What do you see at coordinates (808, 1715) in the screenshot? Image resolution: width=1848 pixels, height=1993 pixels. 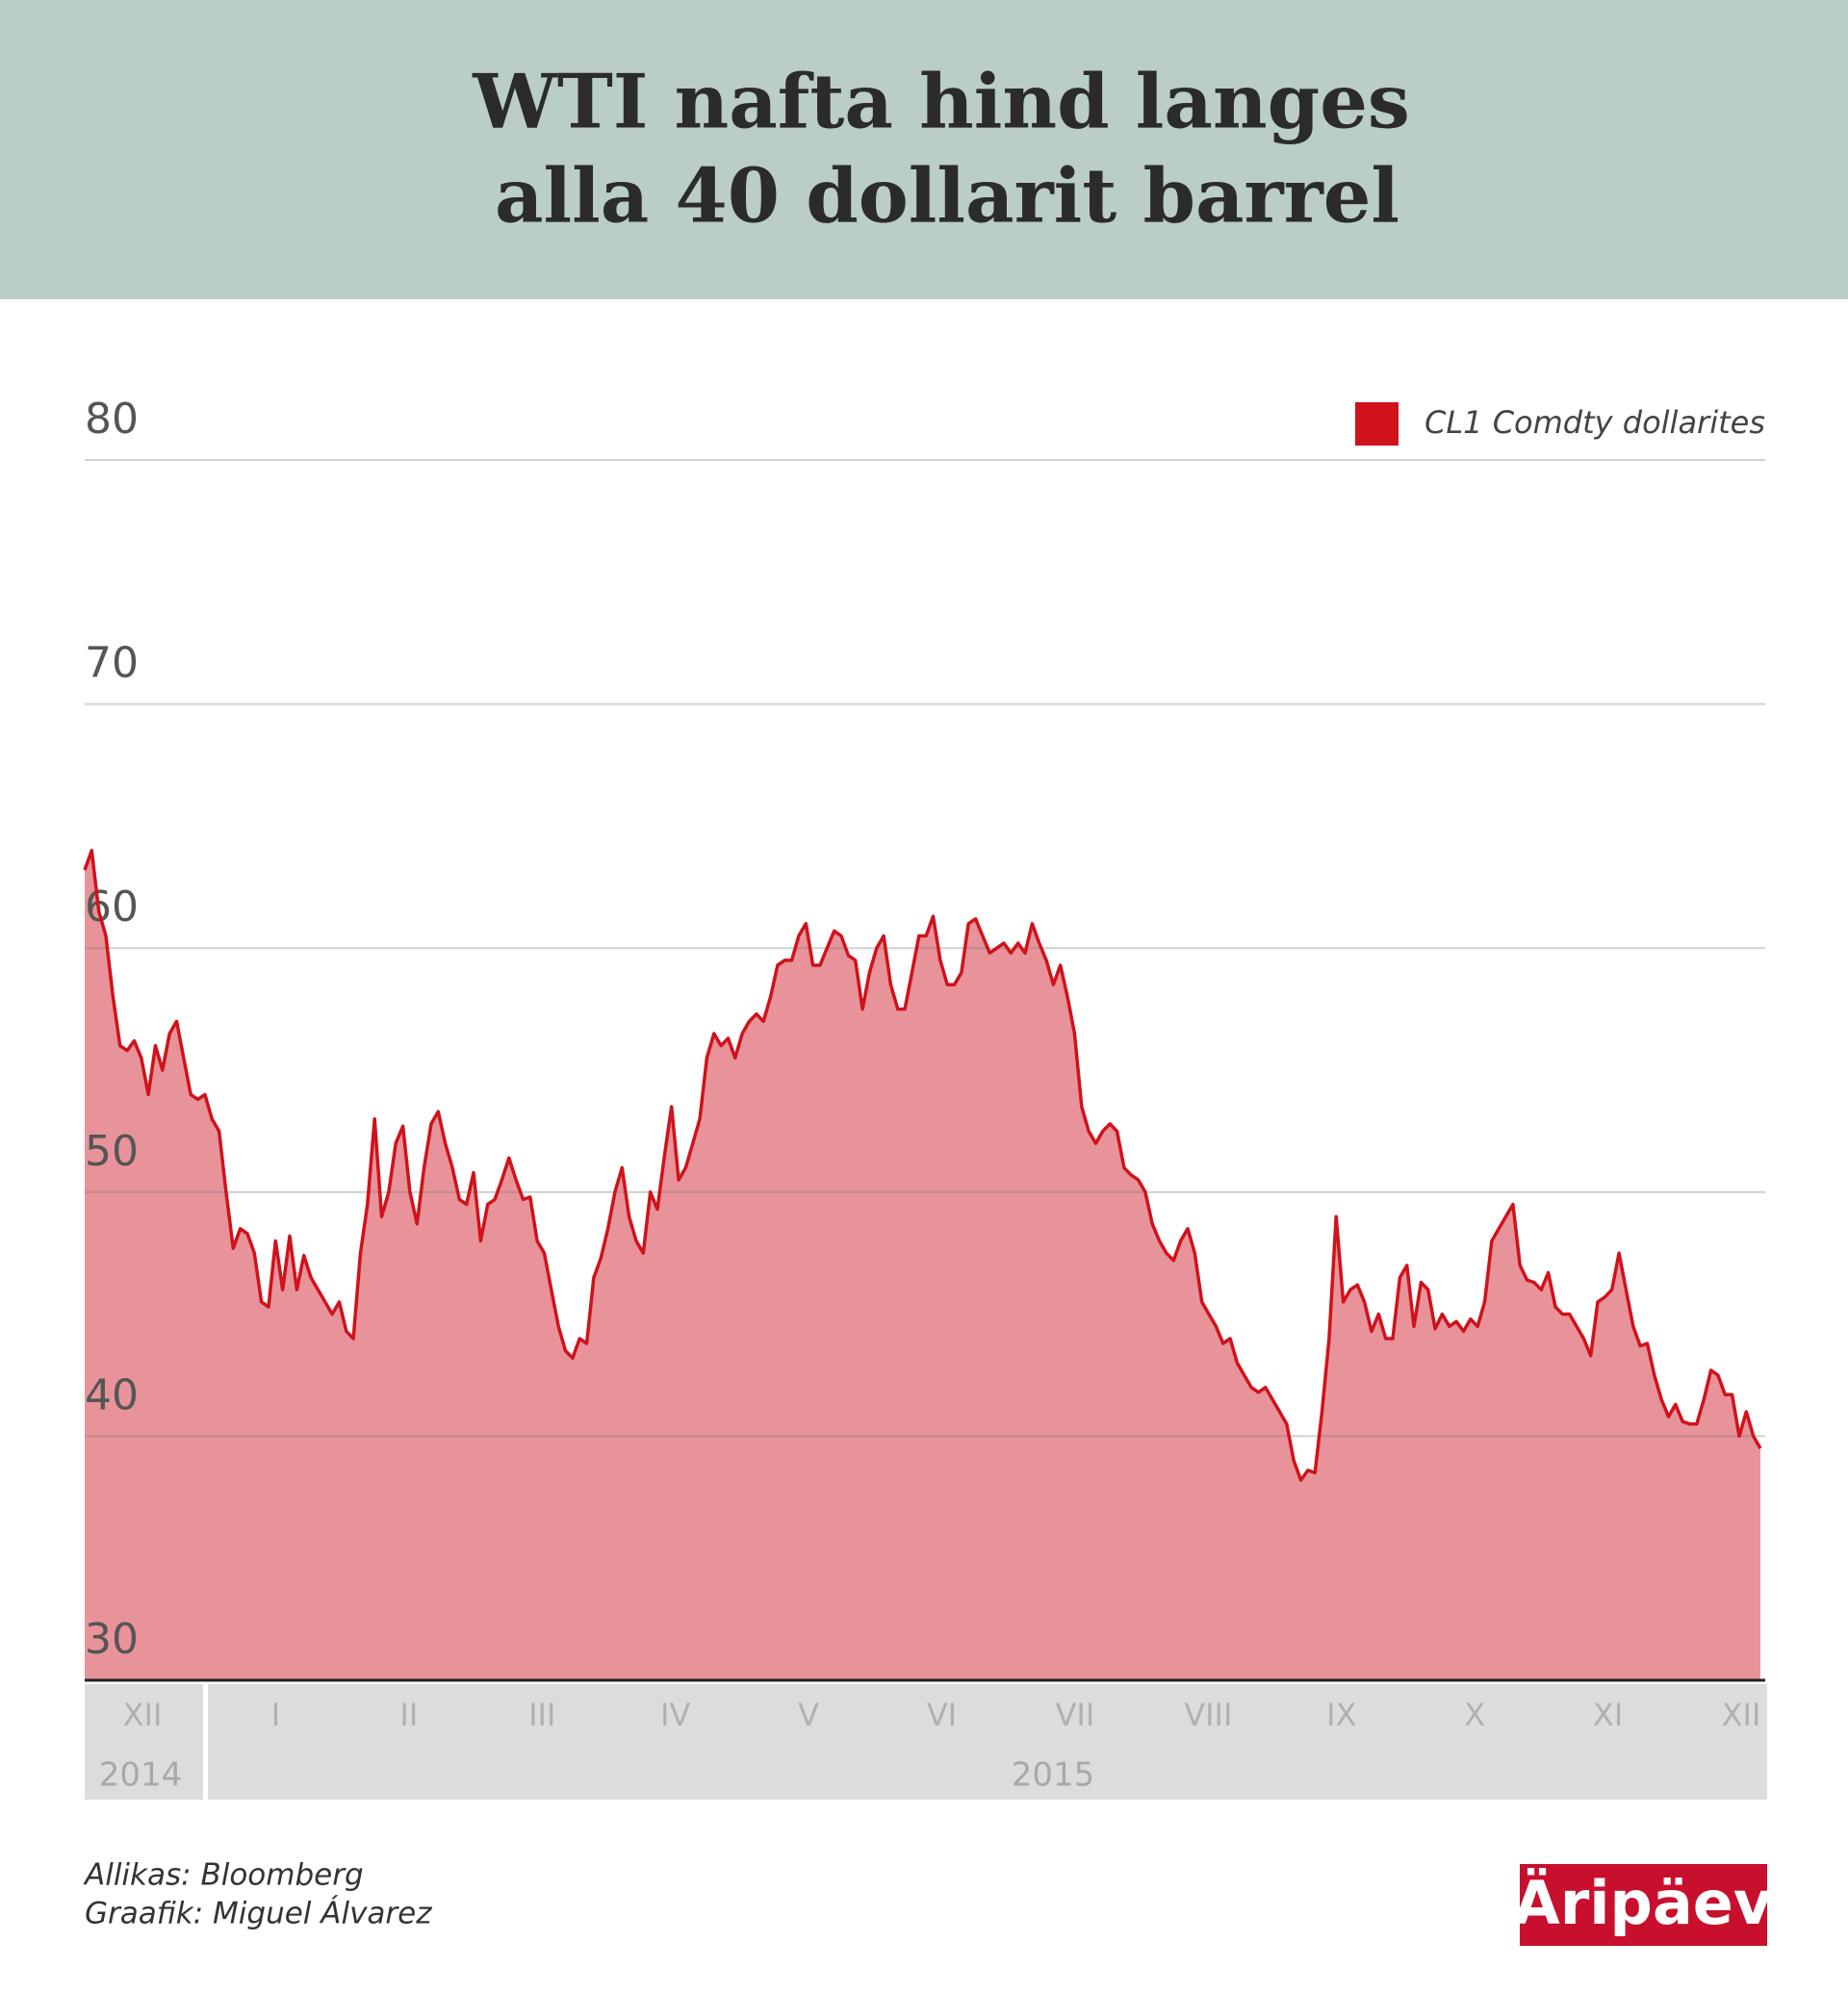 I see `x-tick-label: V` at bounding box center [808, 1715].